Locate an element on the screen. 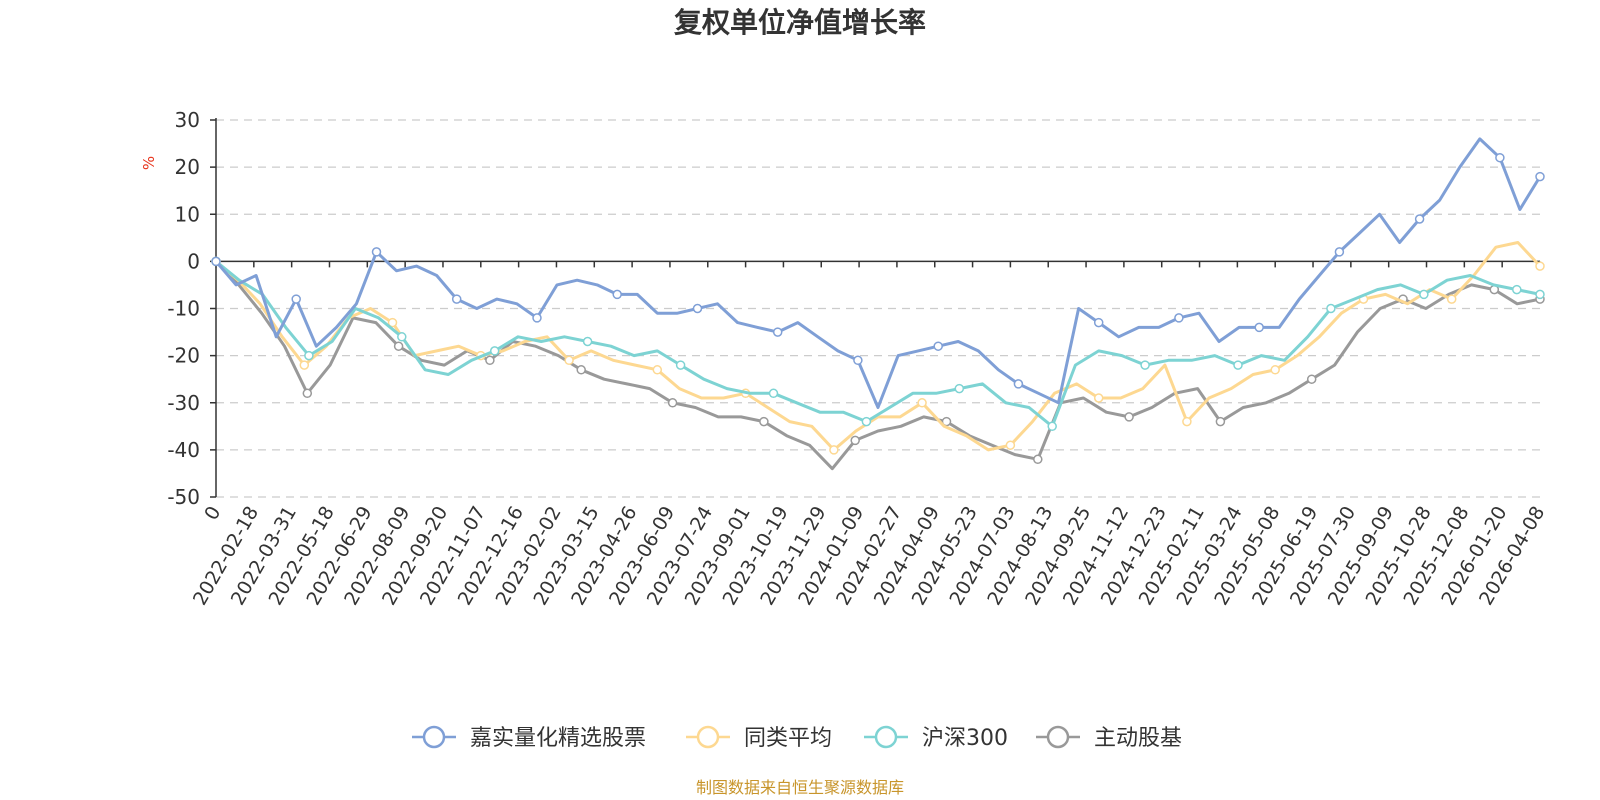 This screenshot has width=1600, height=800. legend-item-hs300: 沪深300 is located at coordinates (936, 738).